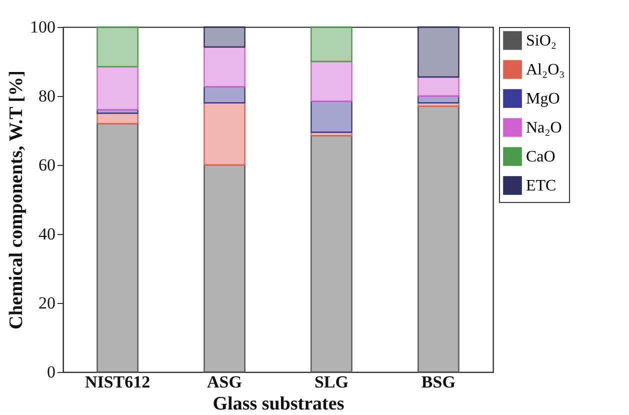 This screenshot has height=415, width=629. I want to click on y-tick-label: 0, so click(51, 372).